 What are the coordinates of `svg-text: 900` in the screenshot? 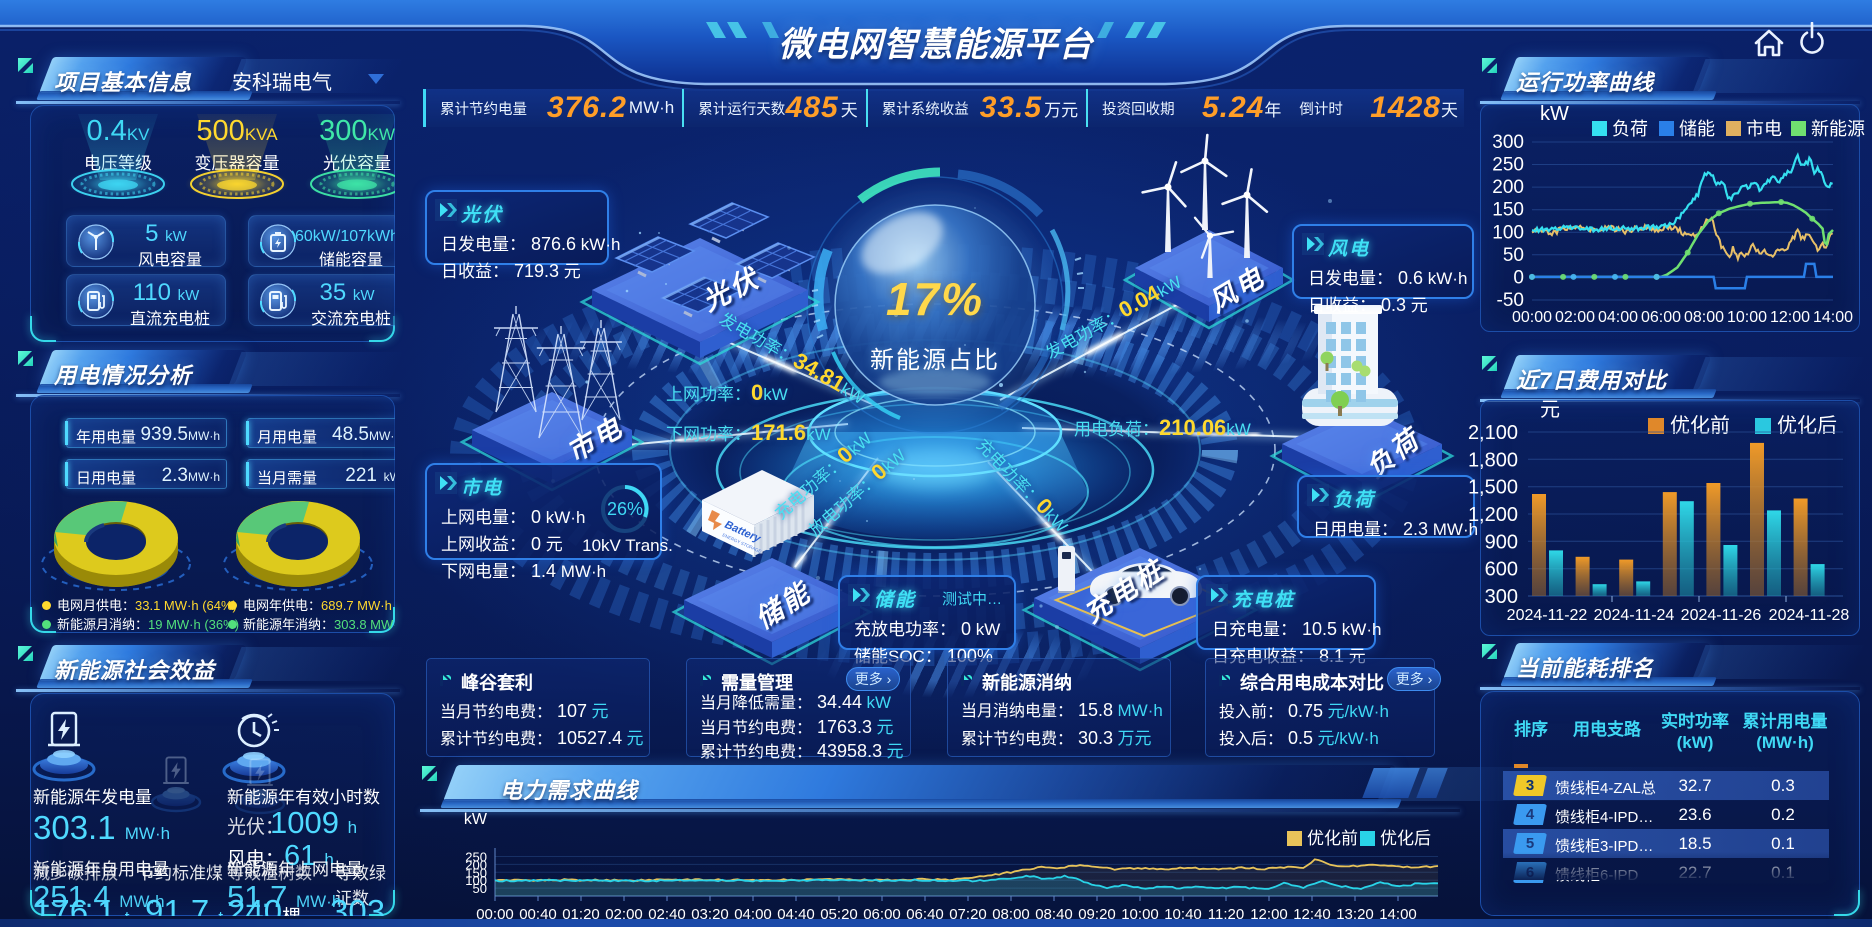 It's located at (1501, 542).